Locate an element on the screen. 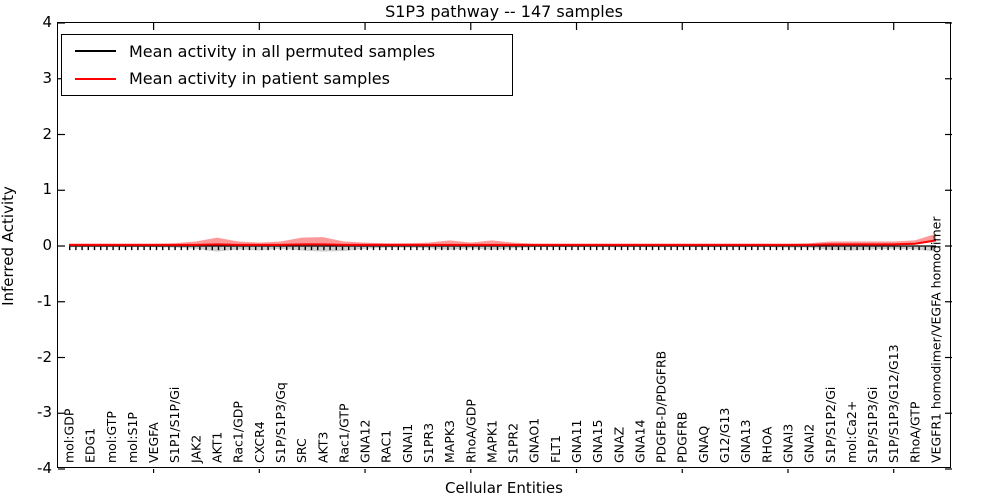 This screenshot has height=500, width=1000. x-tick-label: Rac1/GDP is located at coordinates (238, 432).